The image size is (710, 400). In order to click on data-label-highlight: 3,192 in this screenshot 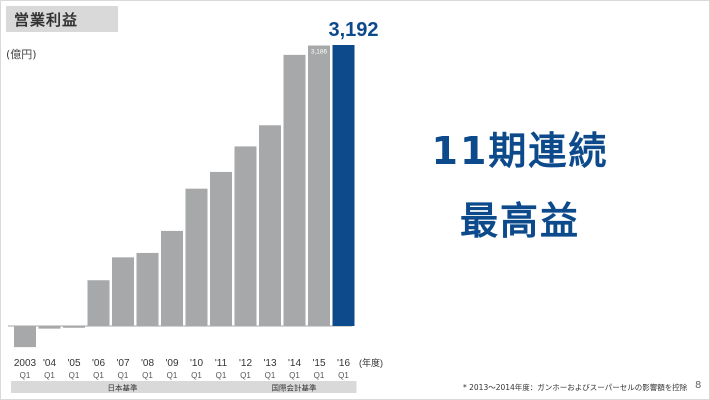, I will do `click(353, 30)`.